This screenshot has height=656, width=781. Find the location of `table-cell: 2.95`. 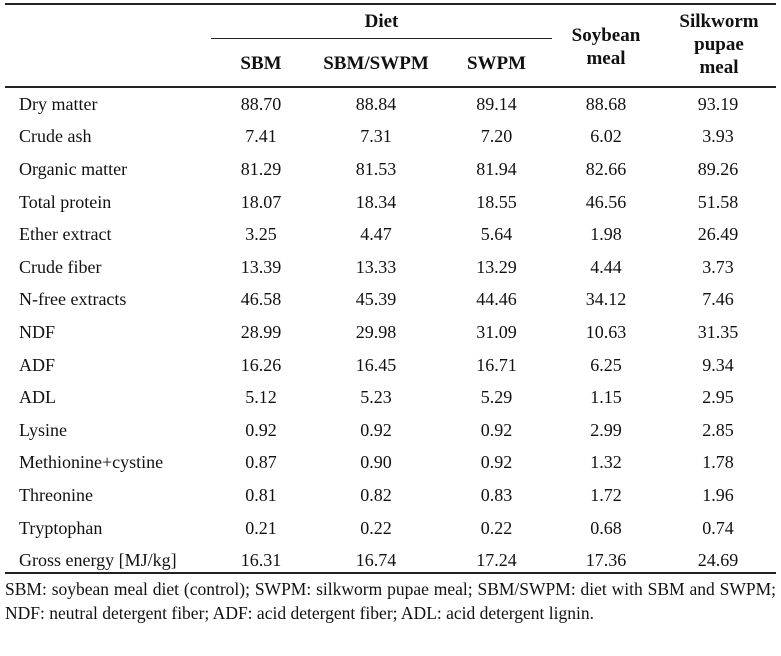

table-cell: 2.95 is located at coordinates (718, 397).